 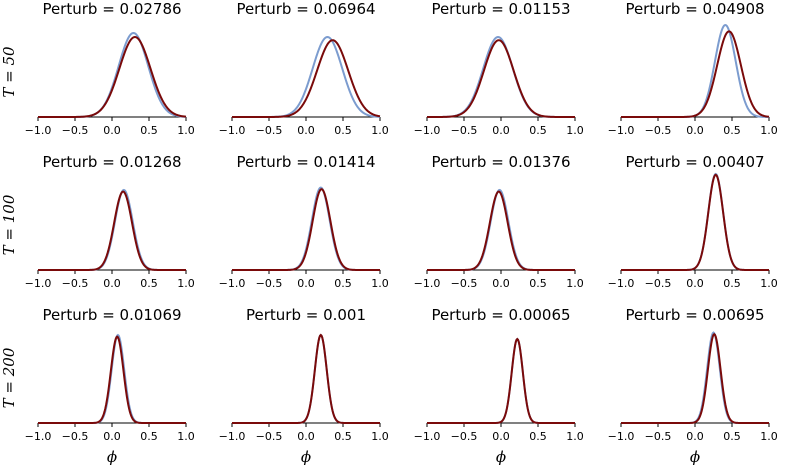 What do you see at coordinates (500, 162) in the screenshot?
I see `panel-title: Perturb = 0.01376` at bounding box center [500, 162].